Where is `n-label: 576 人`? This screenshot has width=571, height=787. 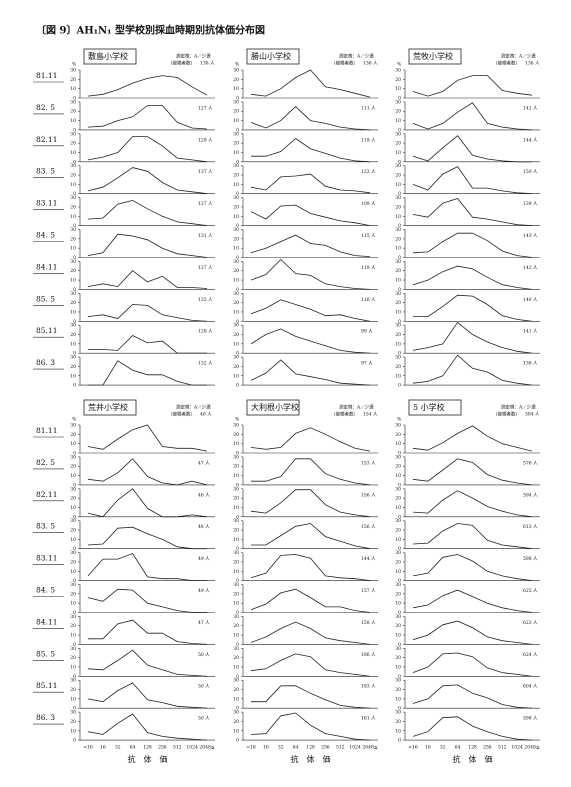
n-label: 576 人 is located at coordinates (530, 463).